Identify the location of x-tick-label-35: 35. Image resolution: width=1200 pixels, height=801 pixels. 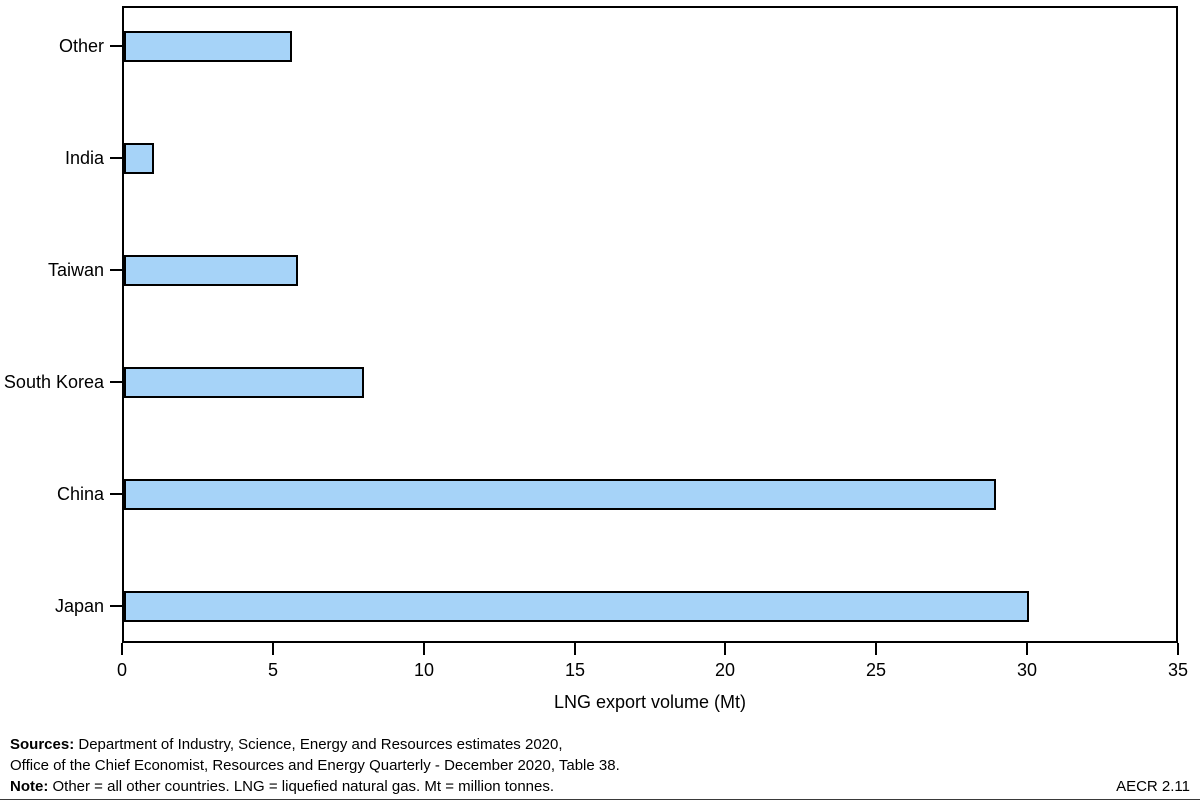
(1178, 670).